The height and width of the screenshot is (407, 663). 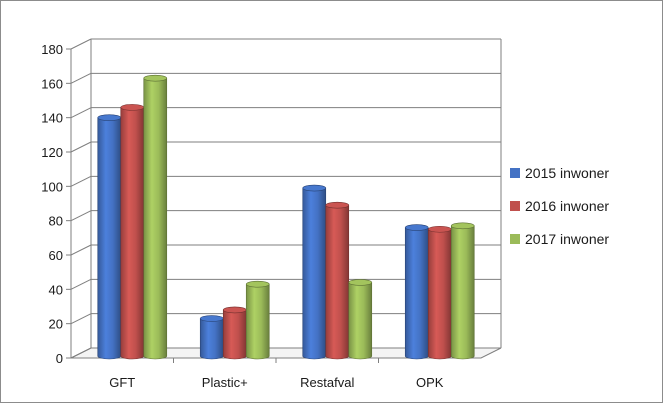 What do you see at coordinates (52, 118) in the screenshot?
I see `y-tick-label: 140` at bounding box center [52, 118].